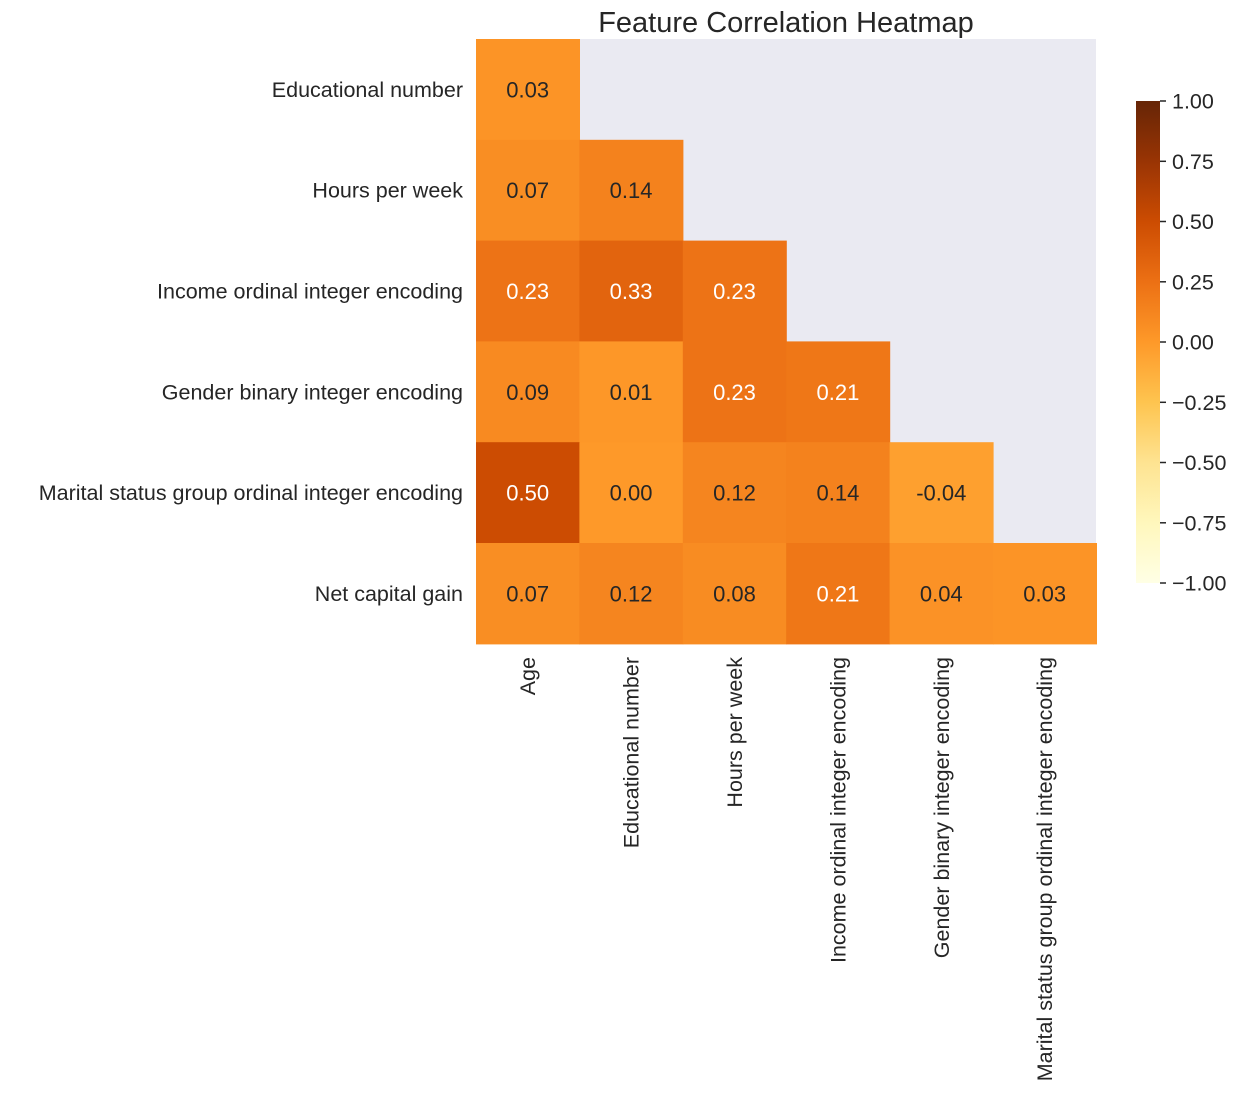  I want to click on colorbar-tick-label: −1.00, so click(1199, 584).